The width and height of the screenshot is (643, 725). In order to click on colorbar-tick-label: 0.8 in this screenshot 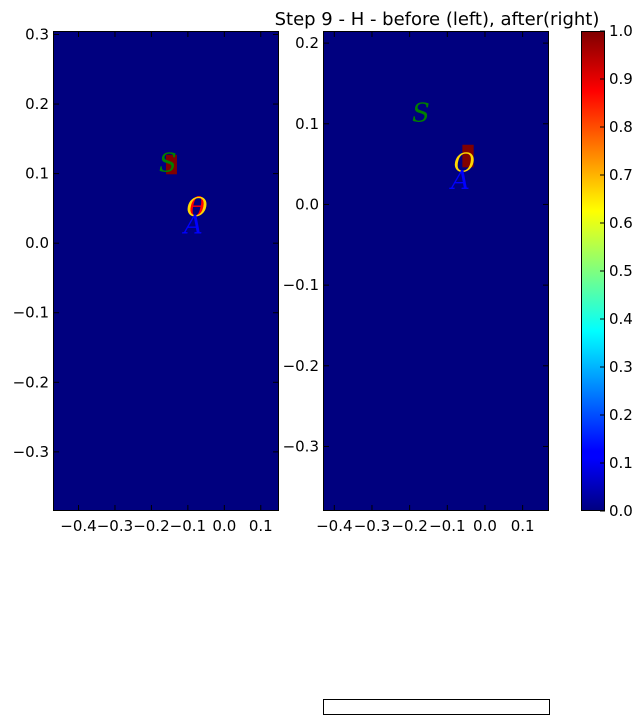, I will do `click(621, 127)`.